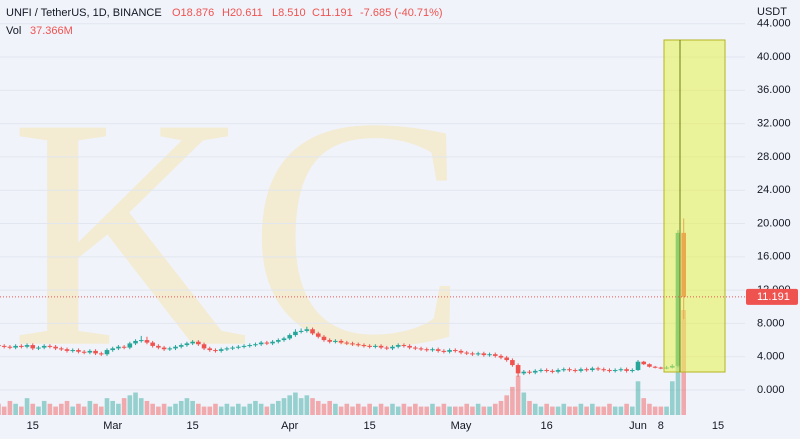  I want to click on x-tick-label: May, so click(461, 426).